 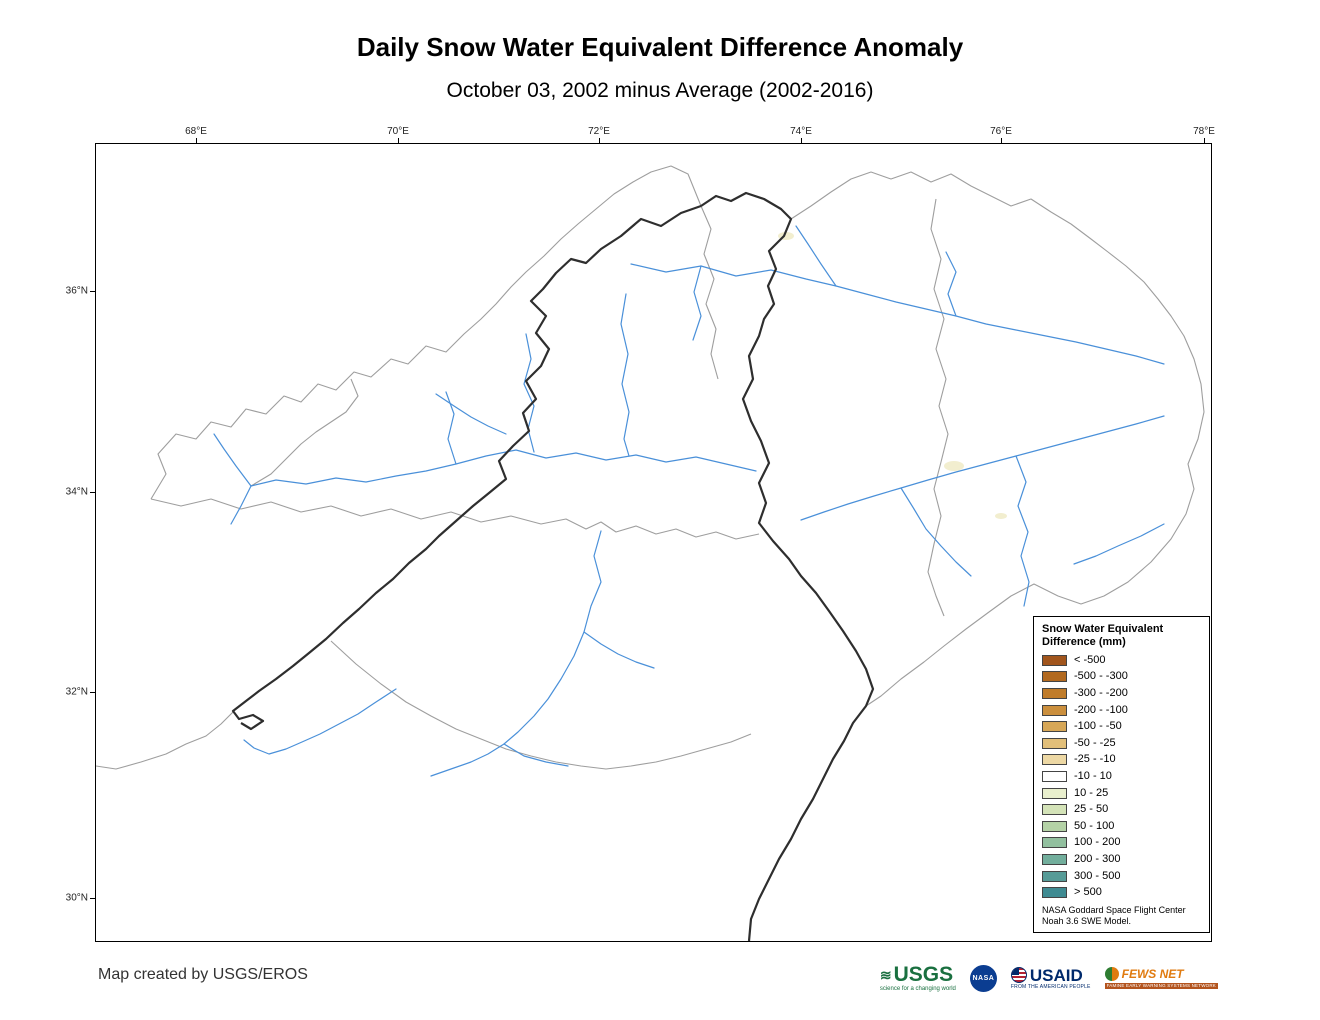 What do you see at coordinates (1094, 825) in the screenshot?
I see `legend-item-label: 50 - 100` at bounding box center [1094, 825].